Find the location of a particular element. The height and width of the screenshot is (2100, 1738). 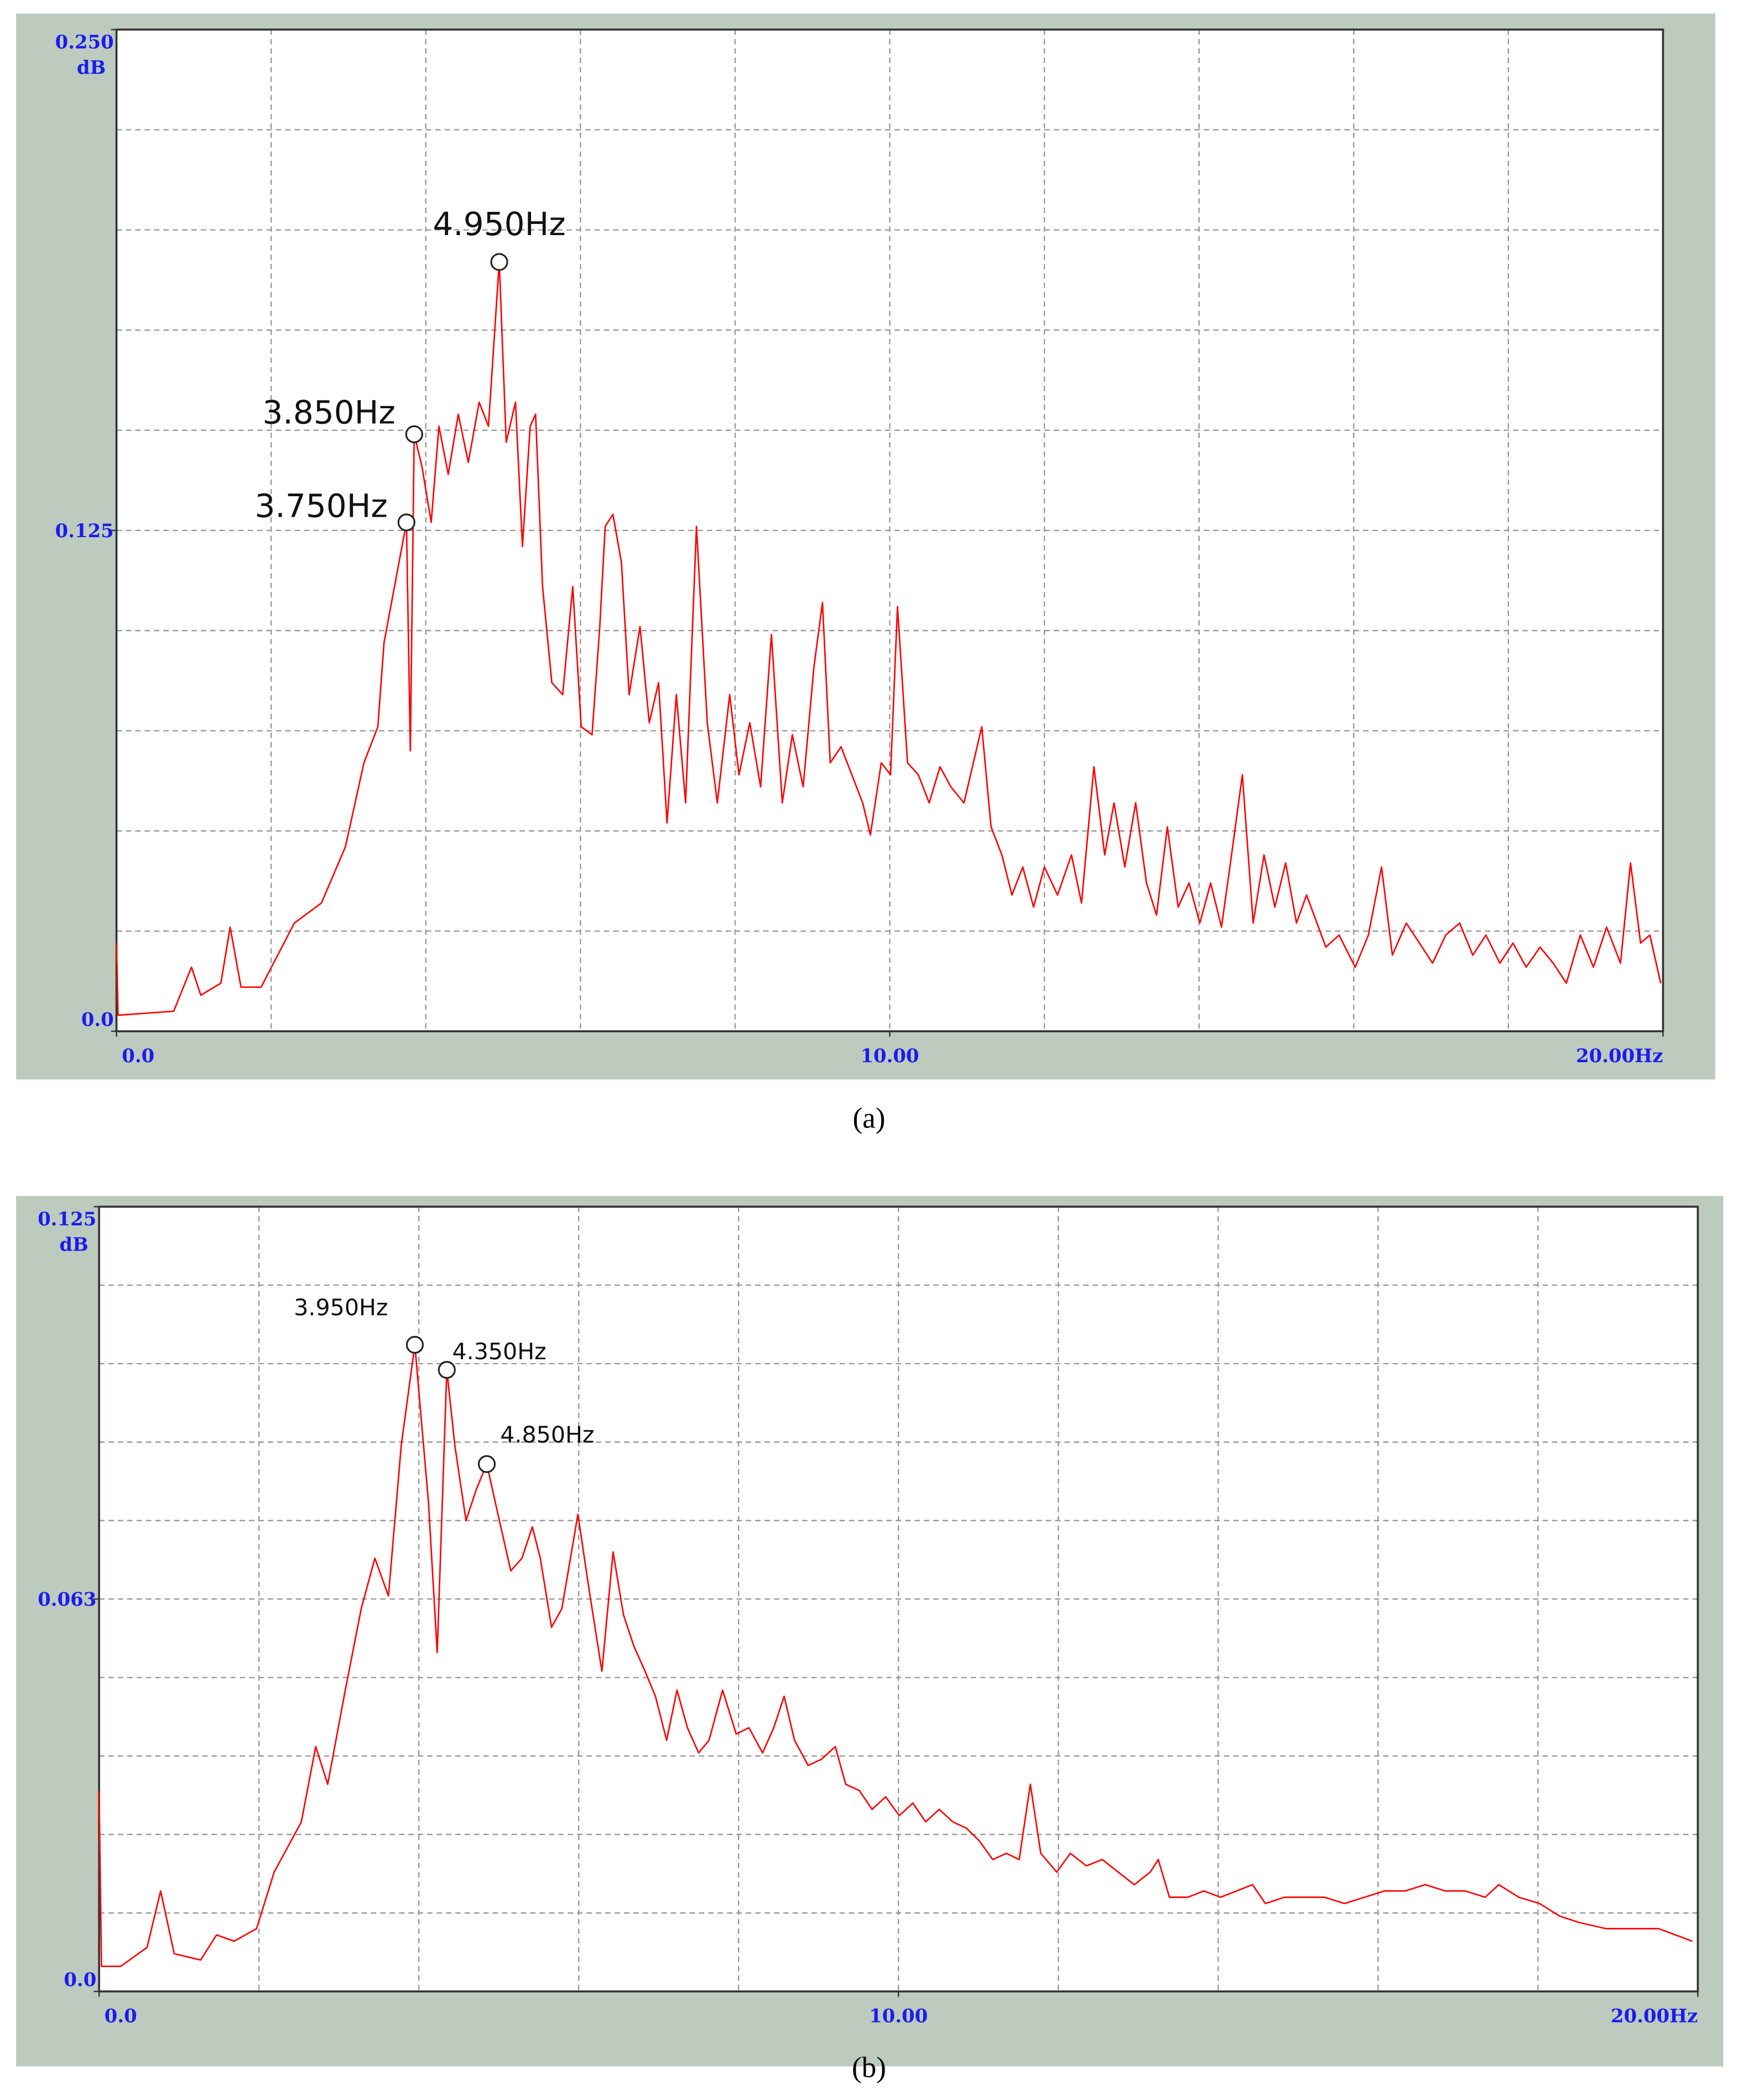

peak-label: 4.350Hz is located at coordinates (499, 1351).